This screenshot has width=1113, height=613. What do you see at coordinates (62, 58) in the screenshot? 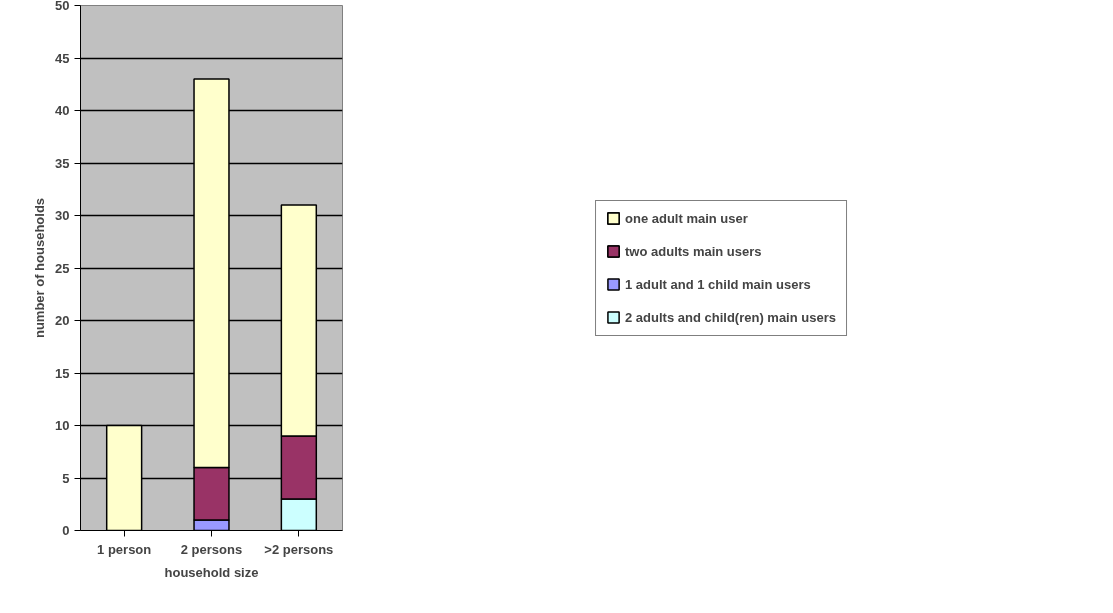
I see `y-tick-label: 45` at bounding box center [62, 58].